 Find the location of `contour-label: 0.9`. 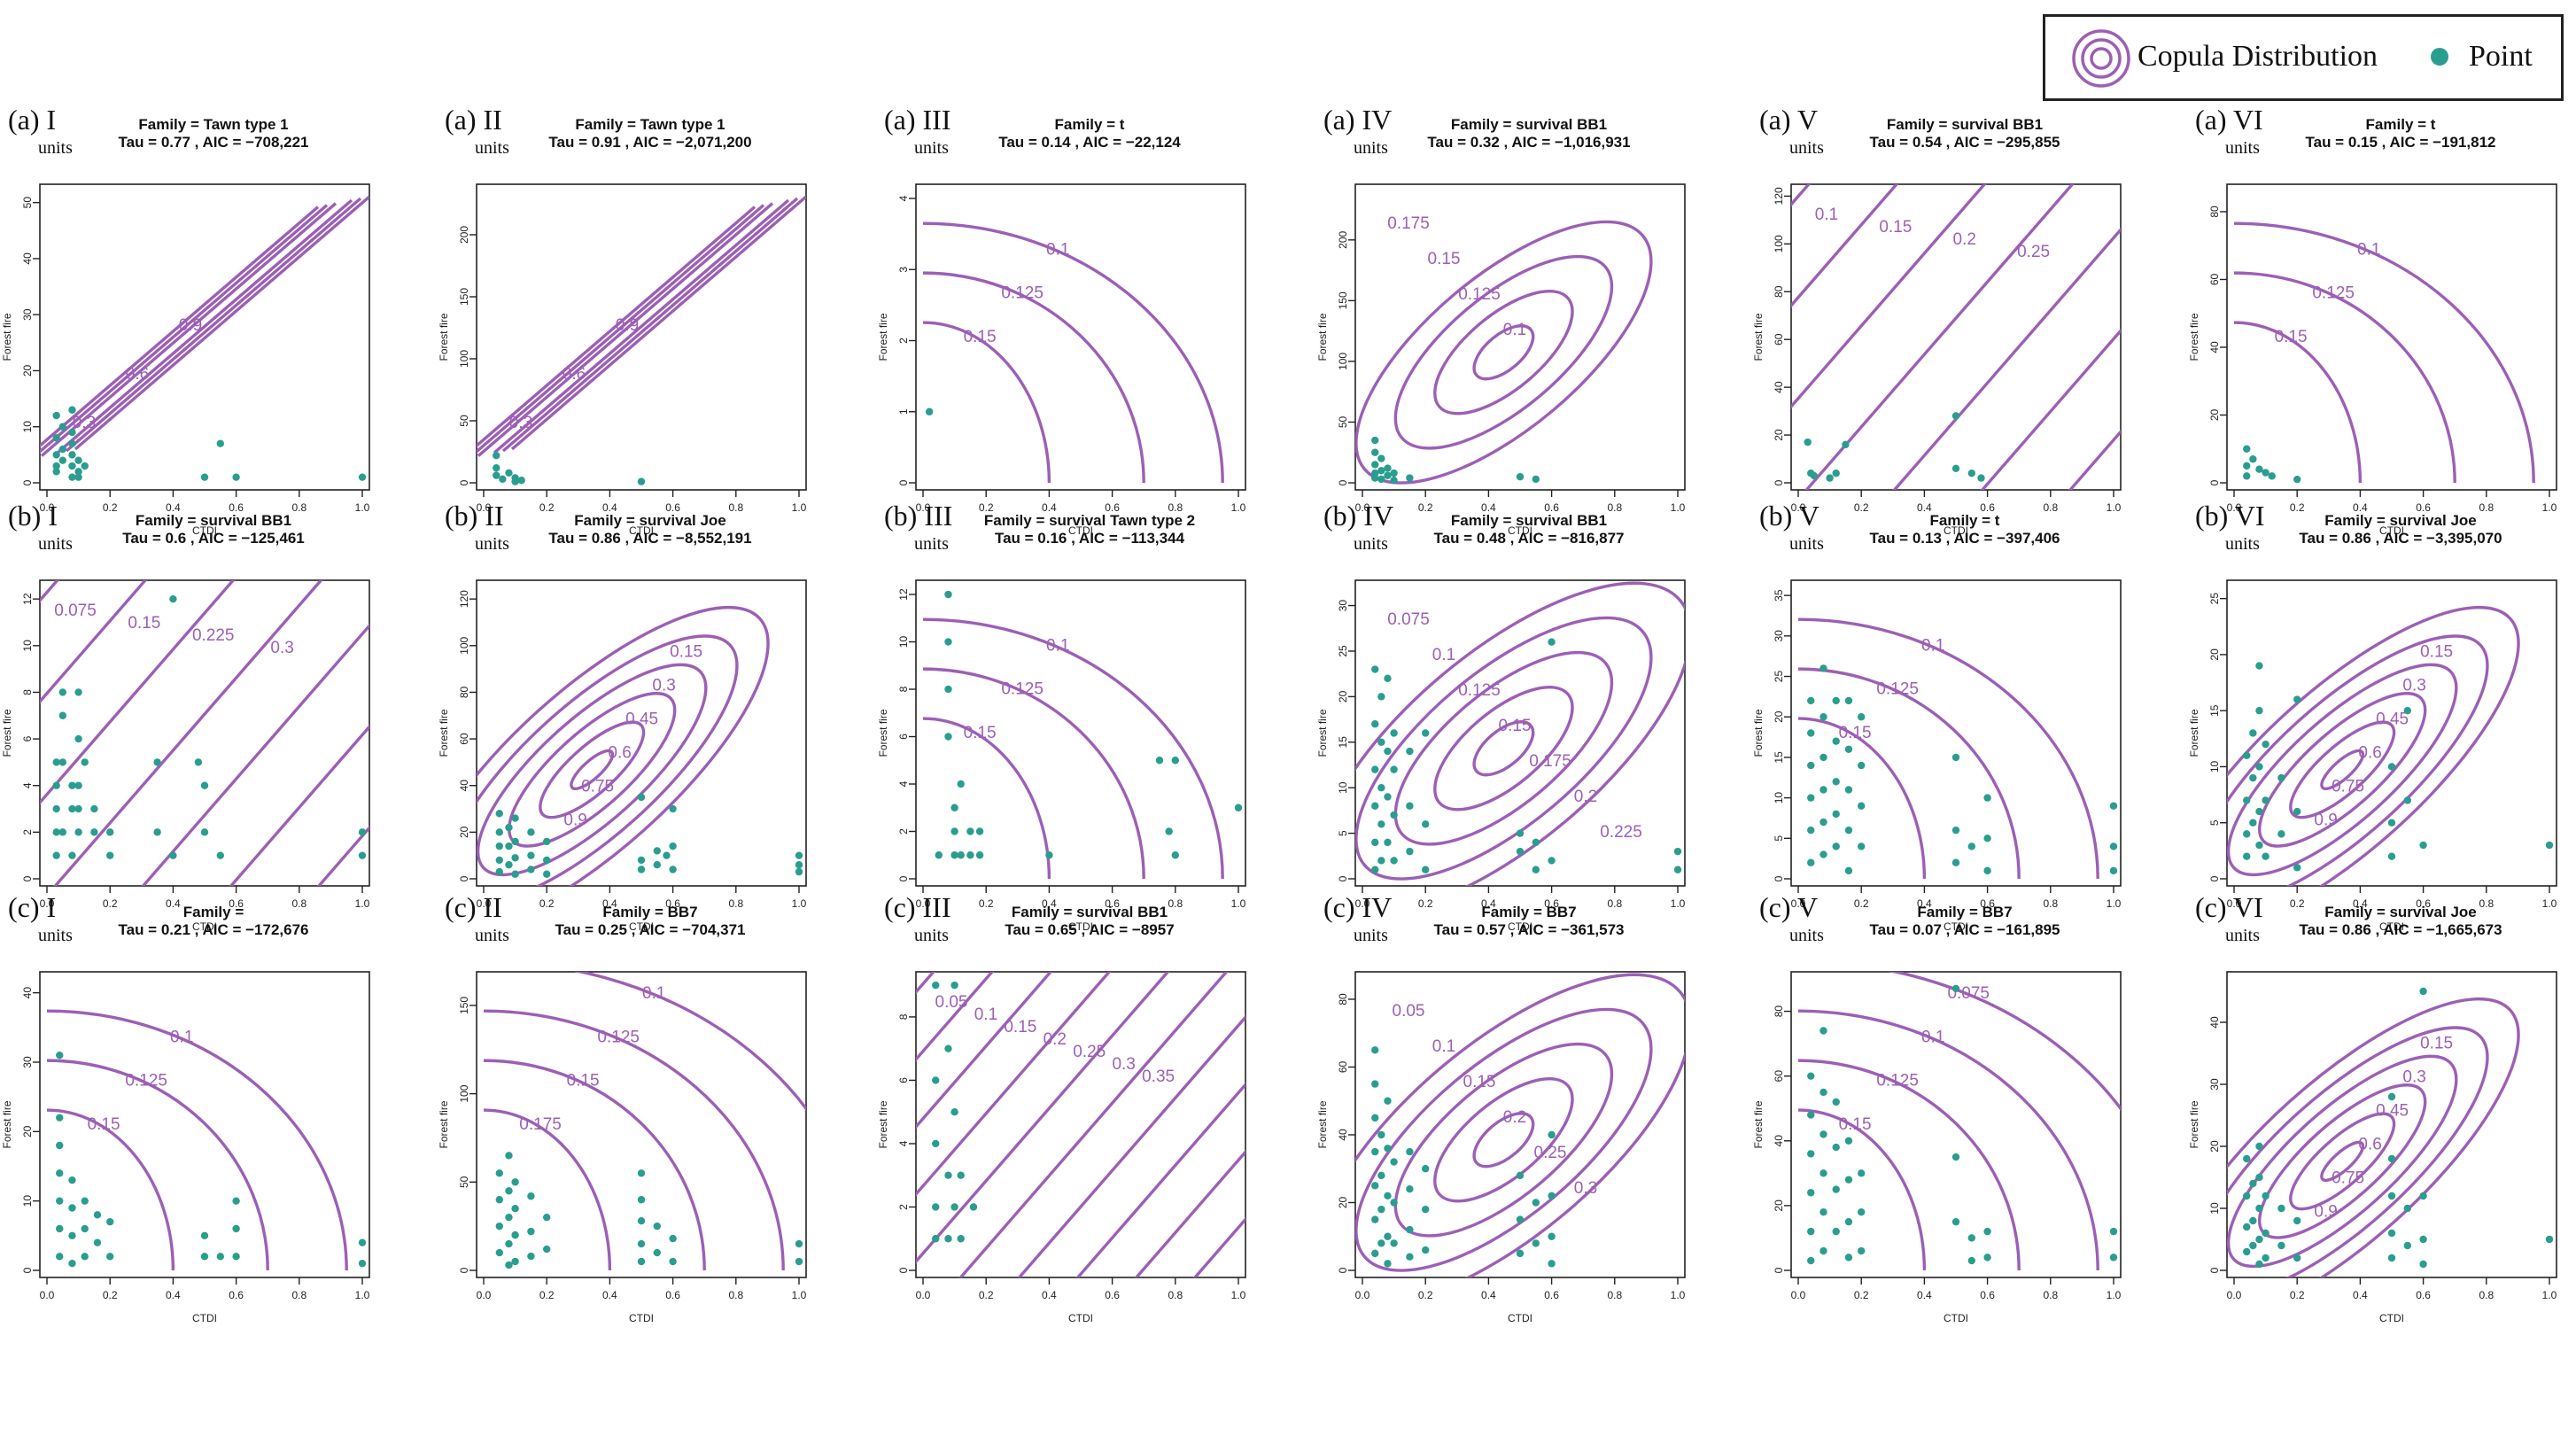

contour-label: 0.9 is located at coordinates (2325, 1211).